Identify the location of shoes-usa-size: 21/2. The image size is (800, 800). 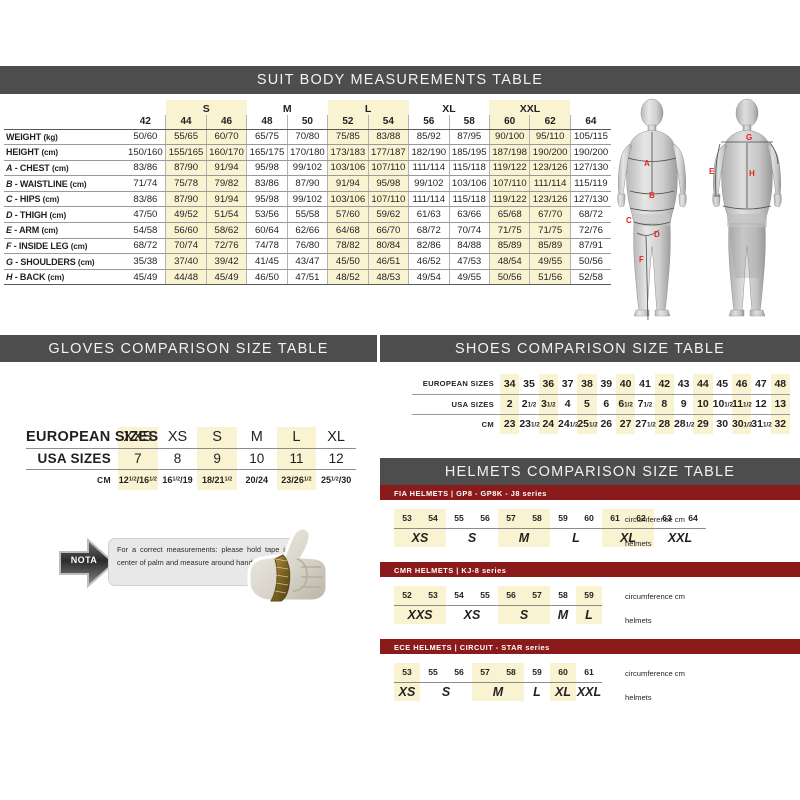
(529, 404).